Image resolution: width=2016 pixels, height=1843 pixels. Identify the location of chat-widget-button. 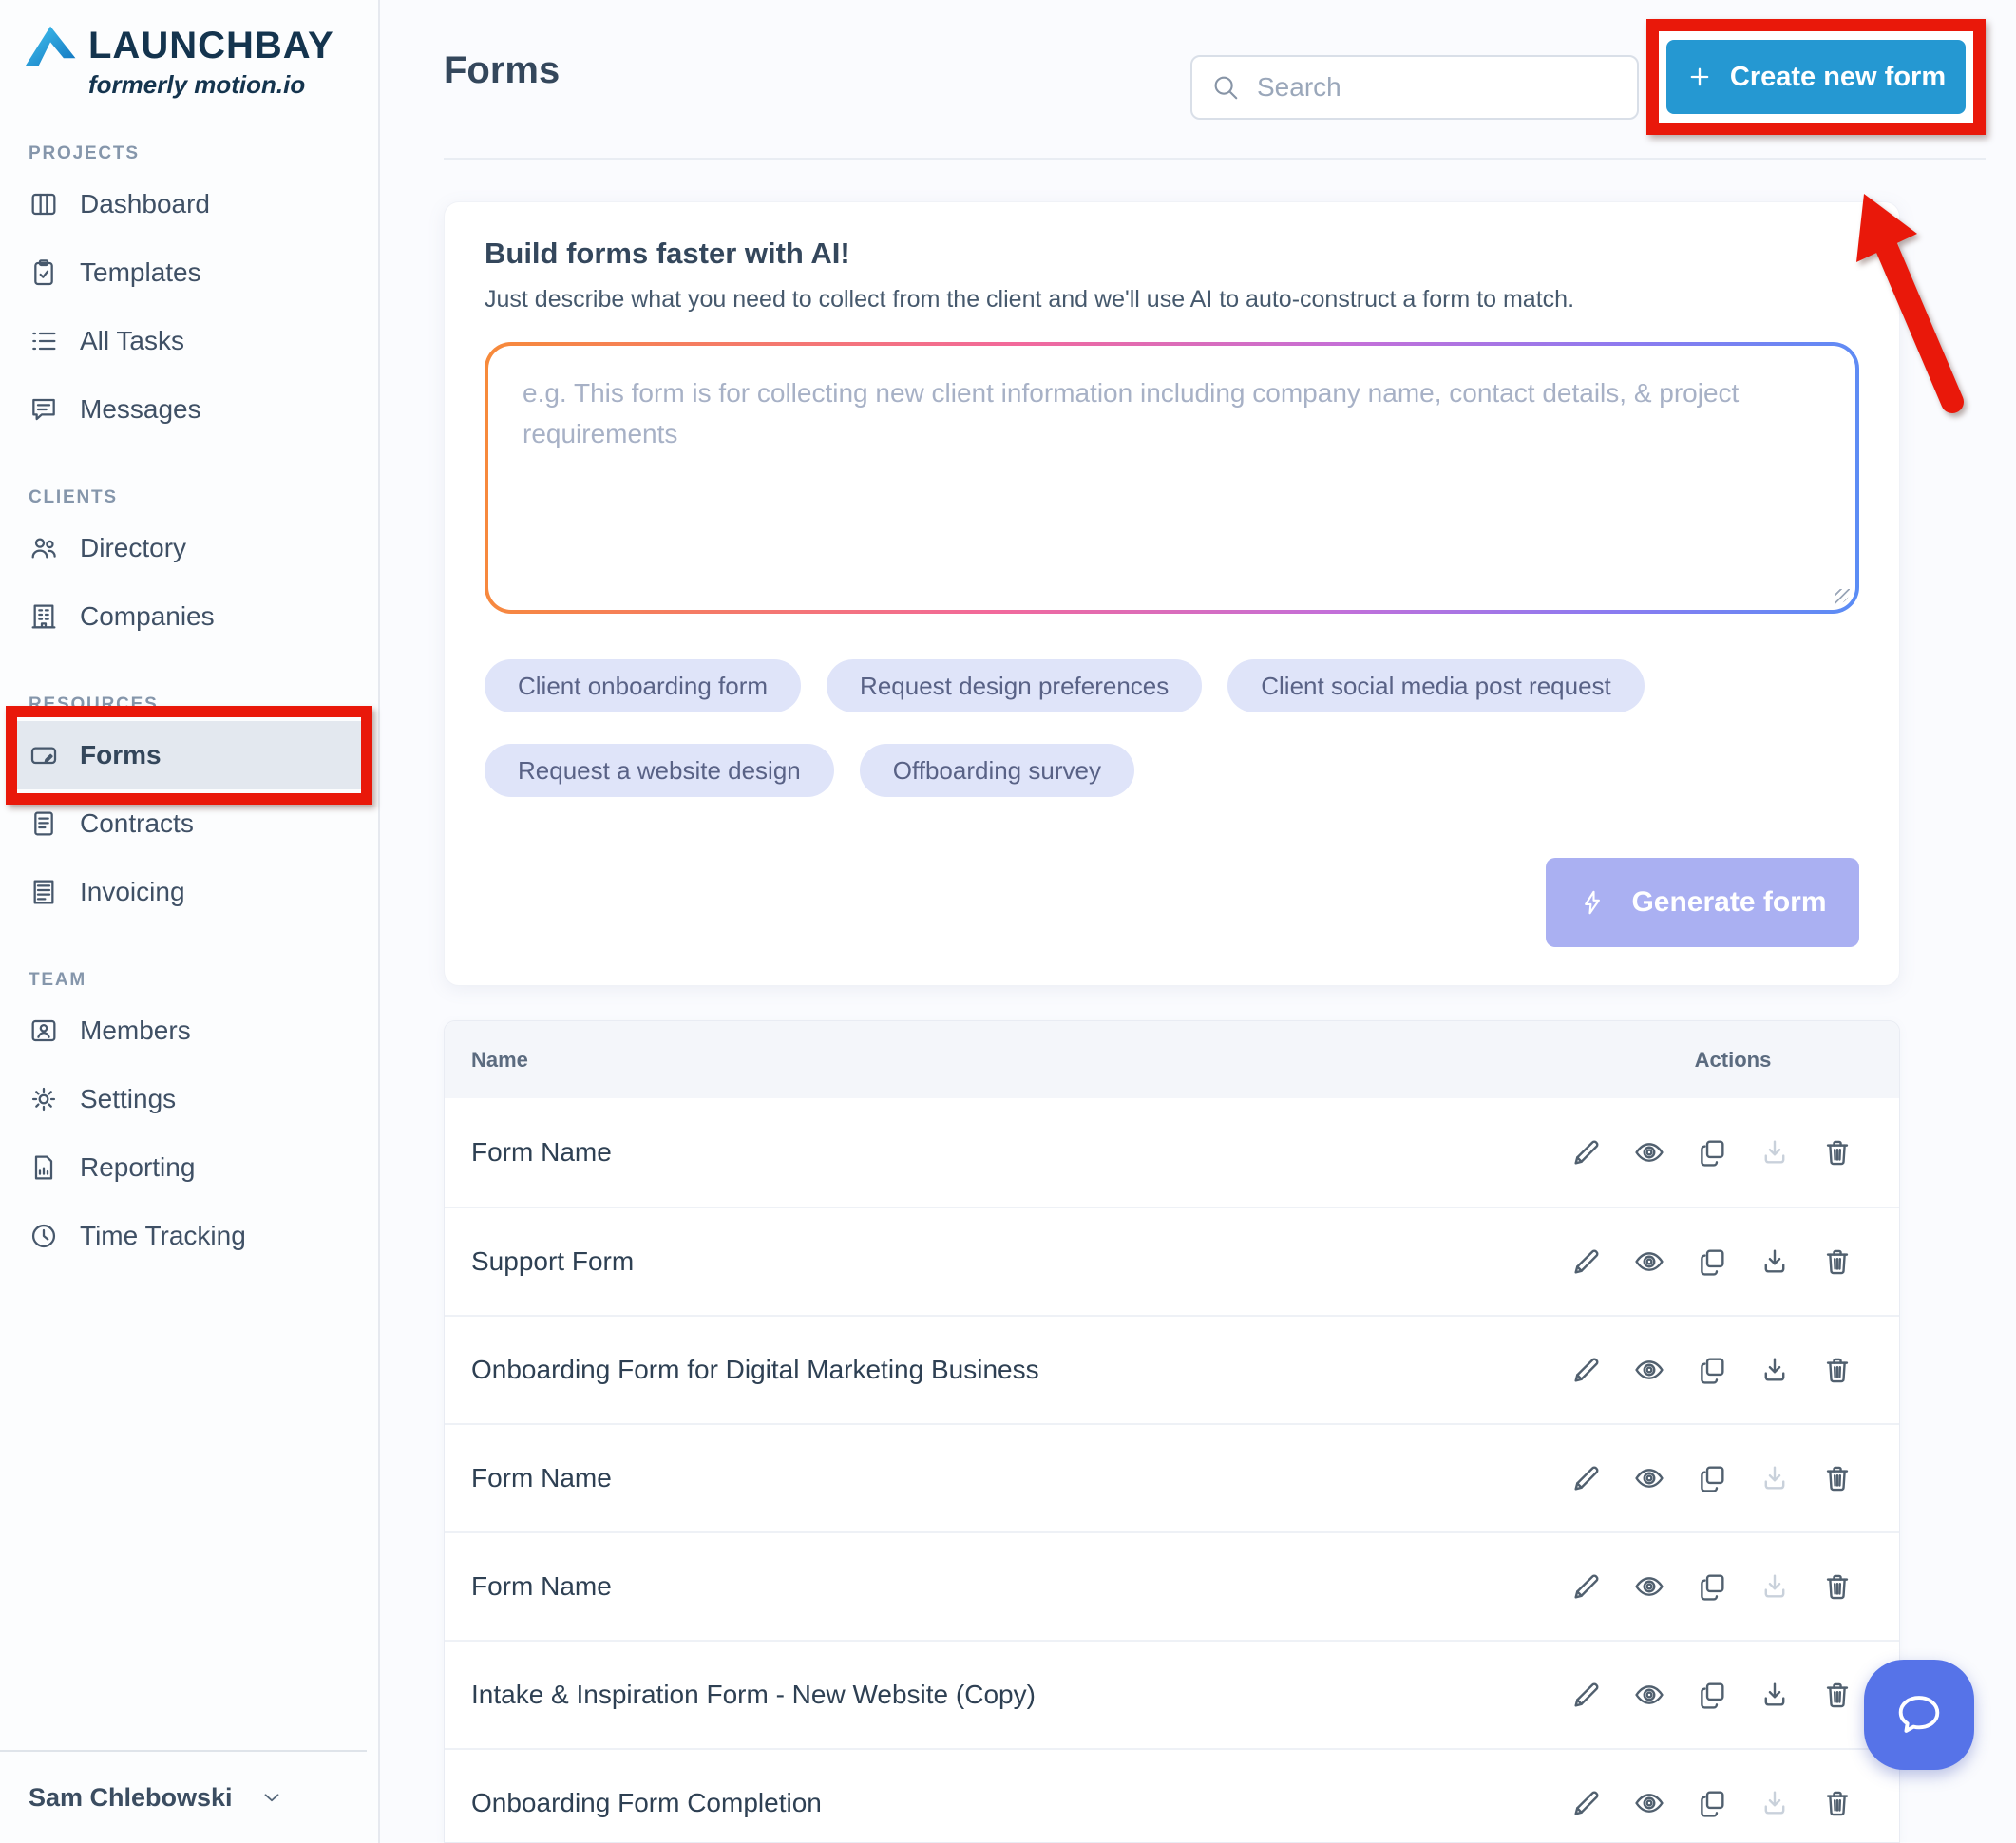
(1919, 1715).